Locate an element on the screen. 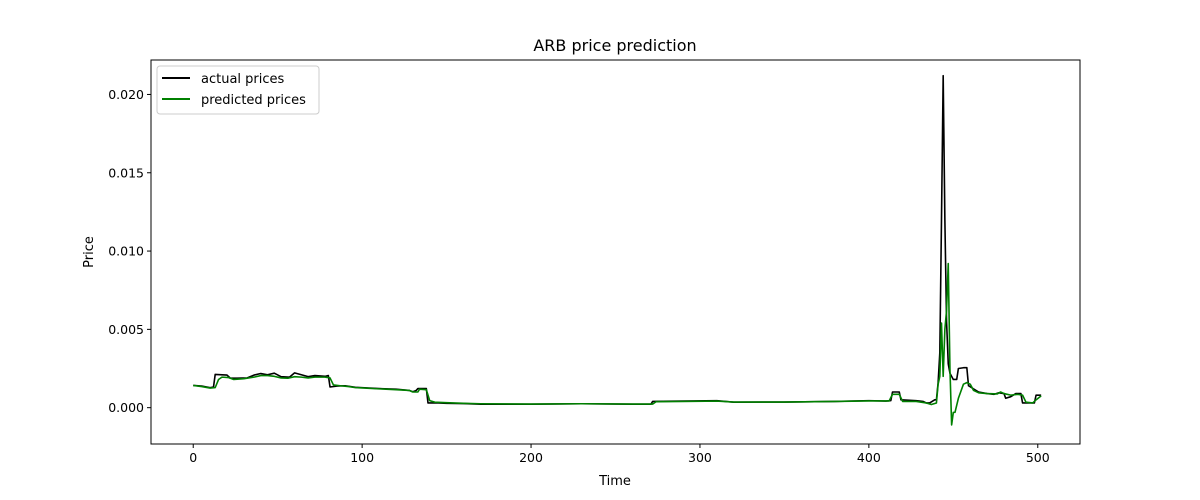 The width and height of the screenshot is (1200, 500). y-axis-label: Price is located at coordinates (89, 252).